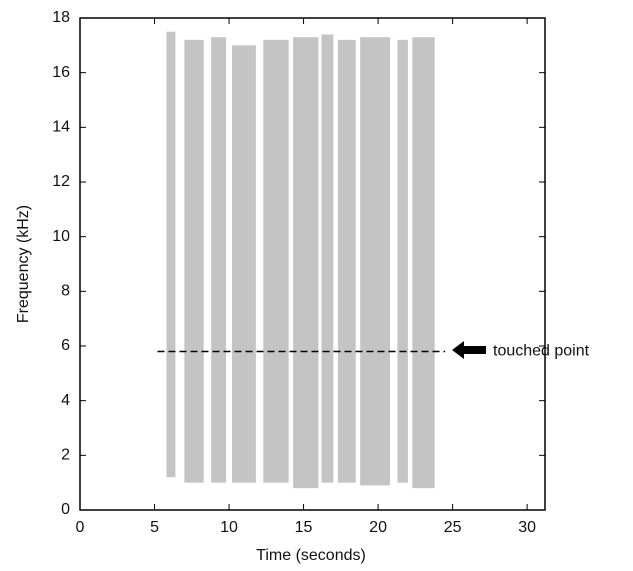 This screenshot has width=633, height=571. I want to click on x-axis-label: Time (seconds), so click(311, 555).